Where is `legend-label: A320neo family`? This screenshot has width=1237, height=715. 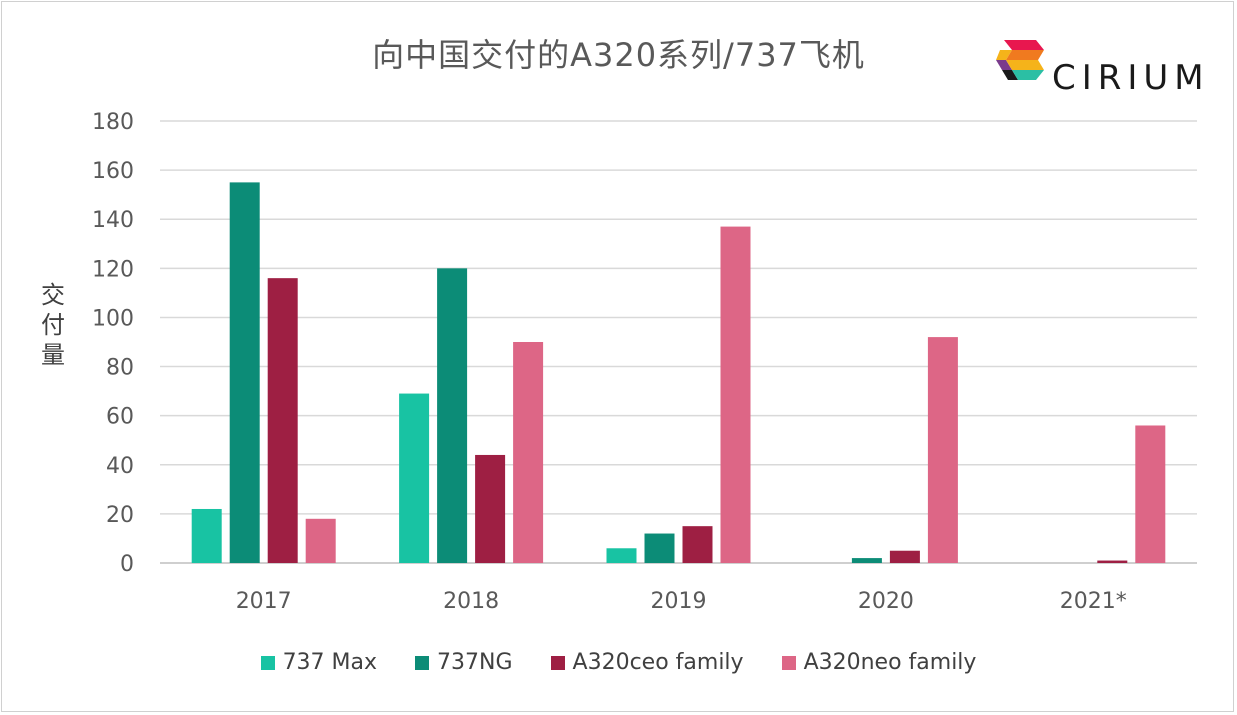
legend-label: A320neo family is located at coordinates (890, 662).